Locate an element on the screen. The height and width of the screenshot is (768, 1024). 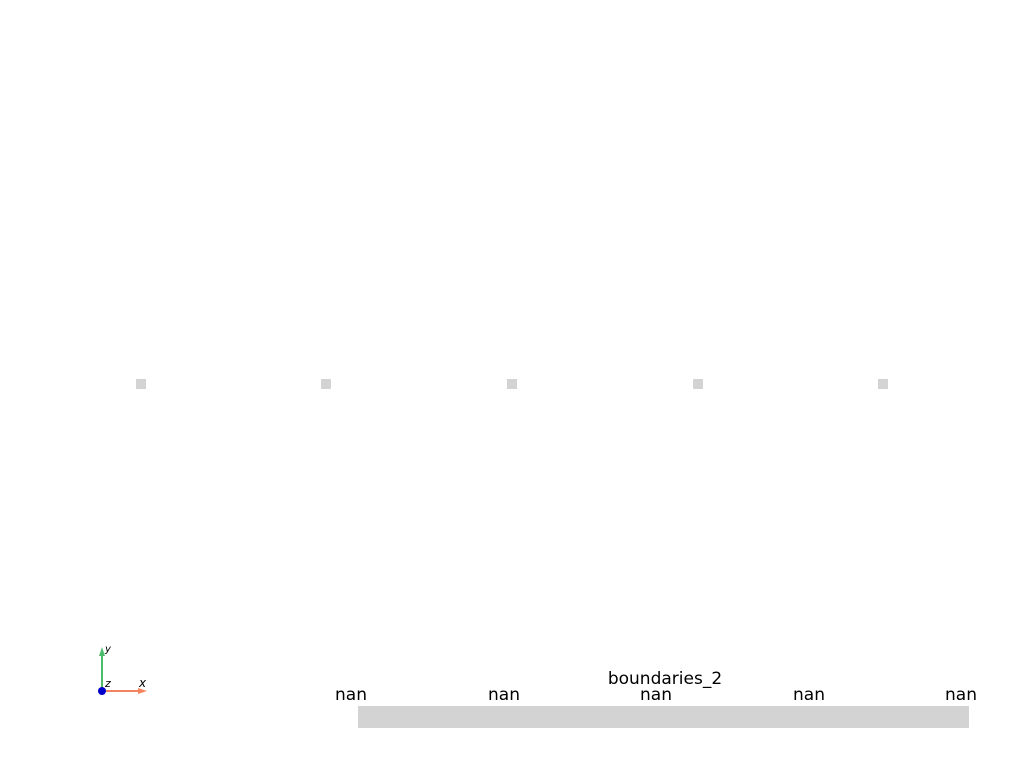
z-axis-label: z is located at coordinates (107, 683).